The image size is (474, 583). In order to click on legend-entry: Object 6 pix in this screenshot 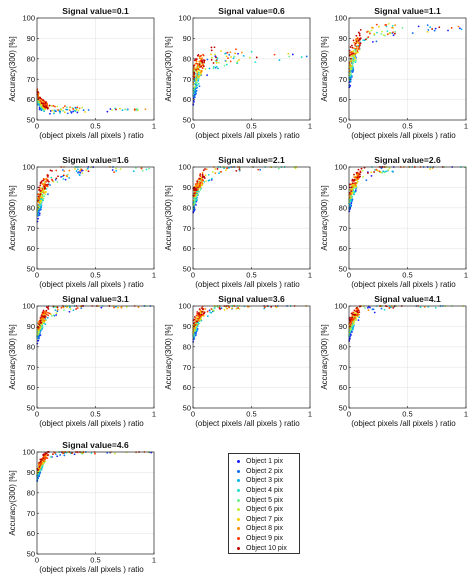, I will do `click(264, 510)`.